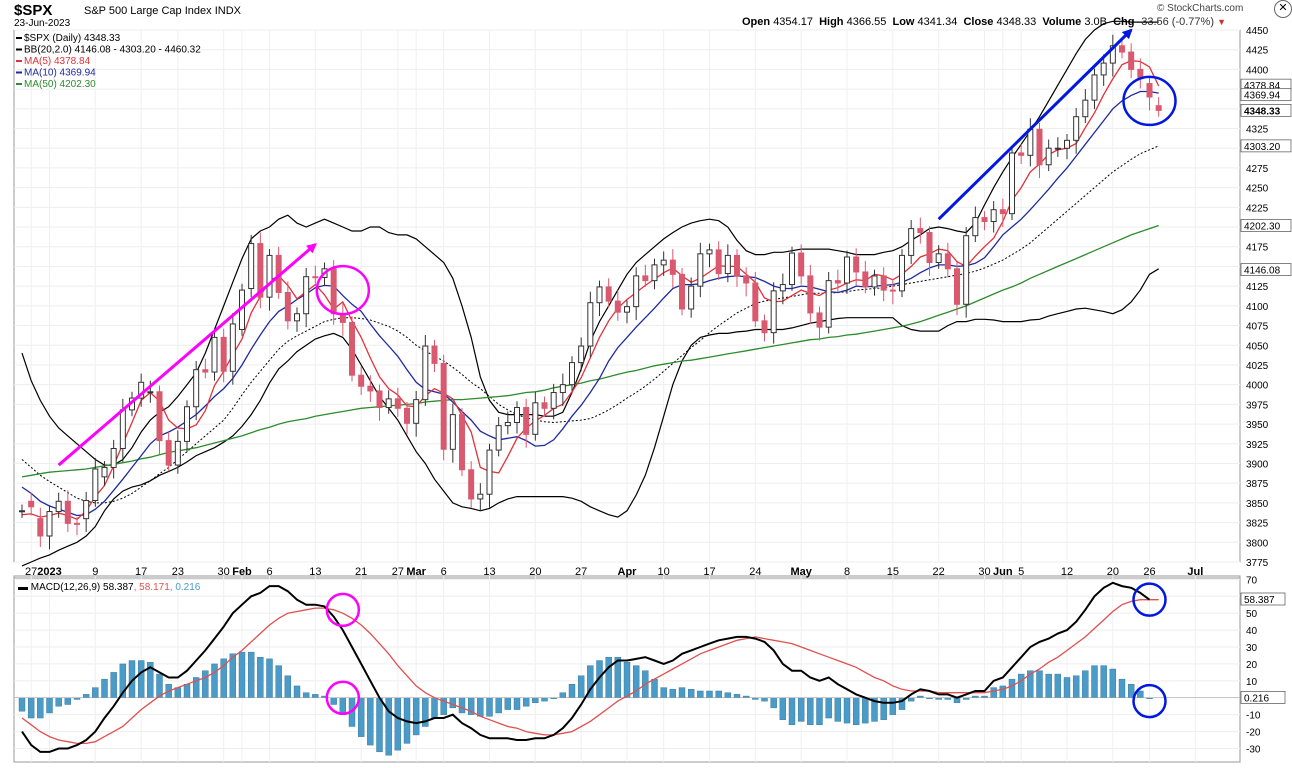 Image resolution: width=1292 pixels, height=768 pixels. What do you see at coordinates (893, 572) in the screenshot?
I see `x-tick-label: 15` at bounding box center [893, 572].